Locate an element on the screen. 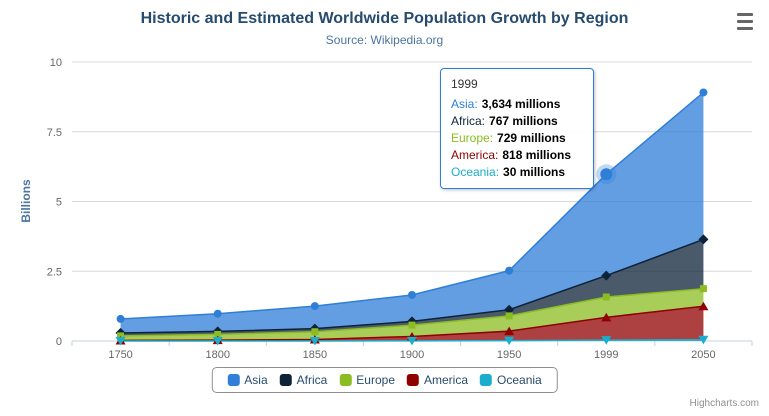 This screenshot has width=769, height=416. legend-item-africa: Africa is located at coordinates (303, 380).